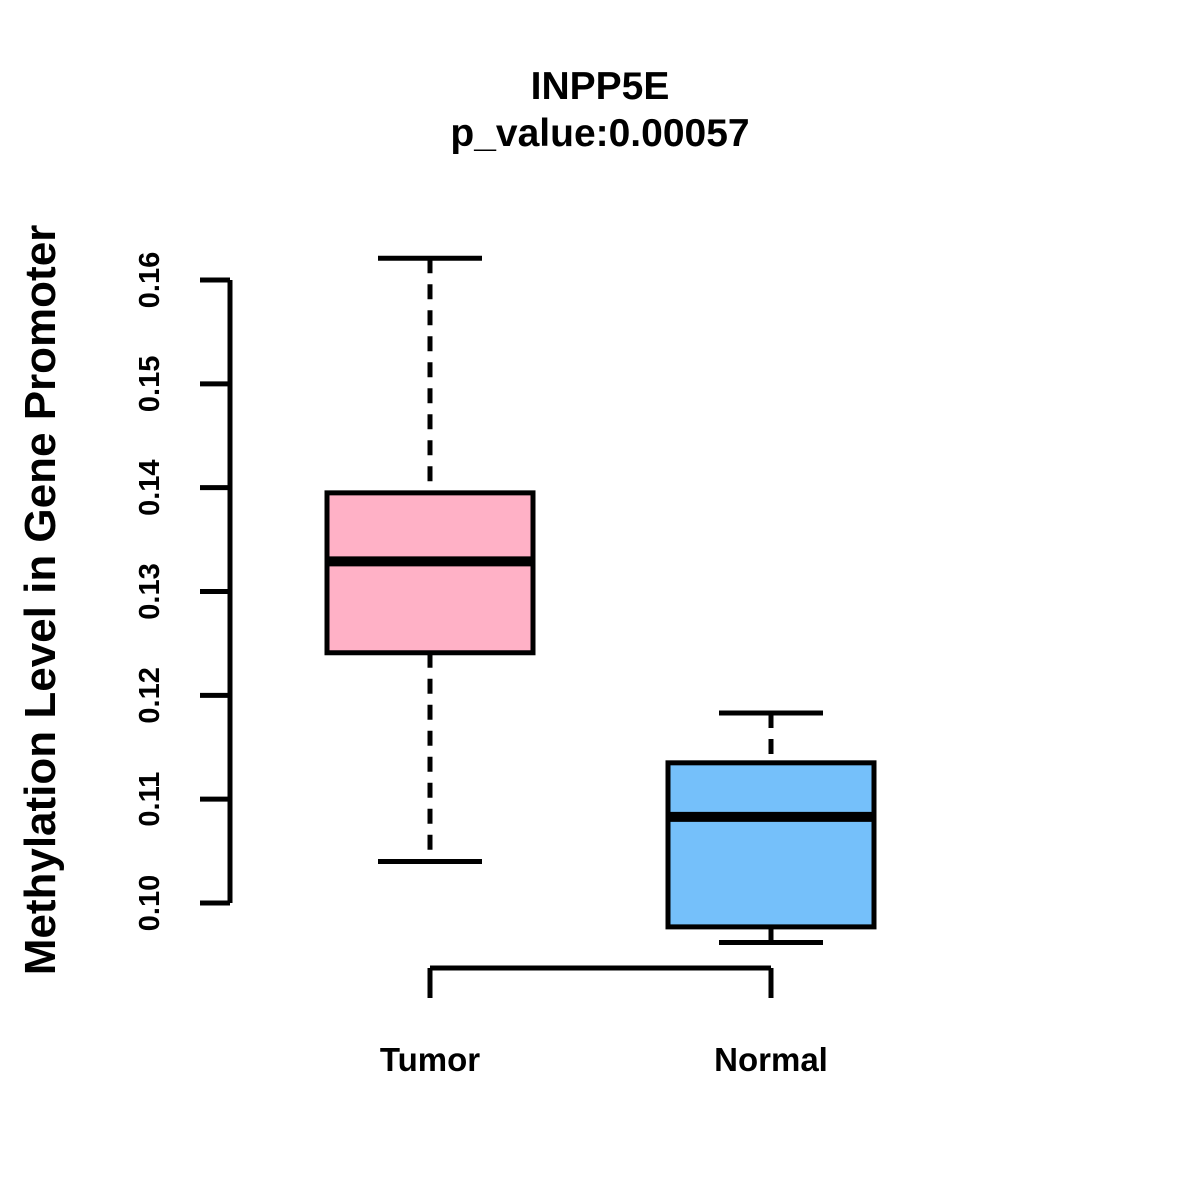 The height and width of the screenshot is (1200, 1200). Describe the element at coordinates (150, 903) in the screenshot. I see `y-axis-tick-label: 0.10` at that location.